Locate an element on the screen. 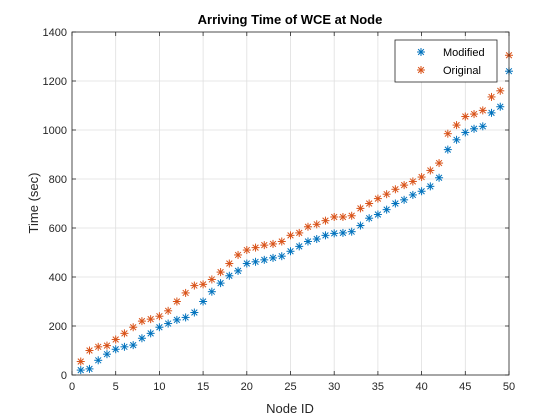  y-tick-label: 400 is located at coordinates (58, 278).